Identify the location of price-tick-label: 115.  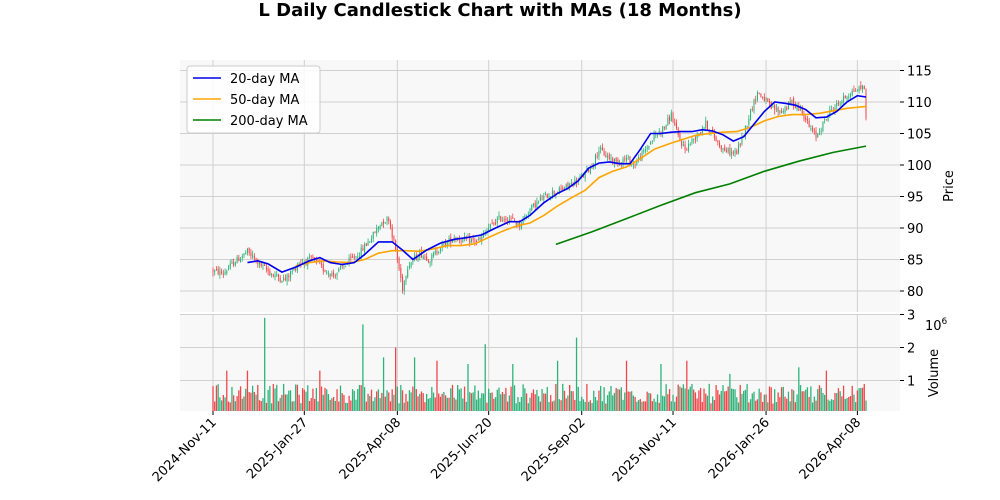
(919, 72).